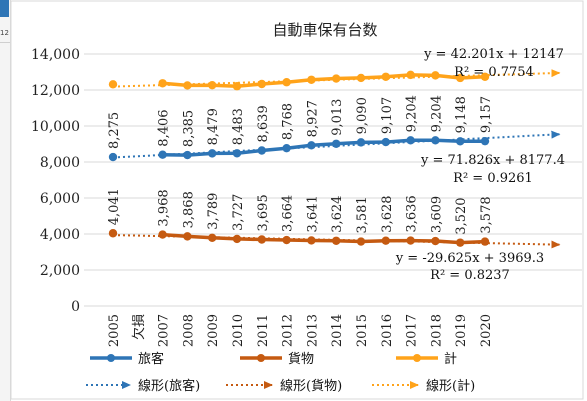 The width and height of the screenshot is (587, 401). Describe the element at coordinates (362, 214) in the screenshot. I see `data-label-freight: 3,581` at that location.